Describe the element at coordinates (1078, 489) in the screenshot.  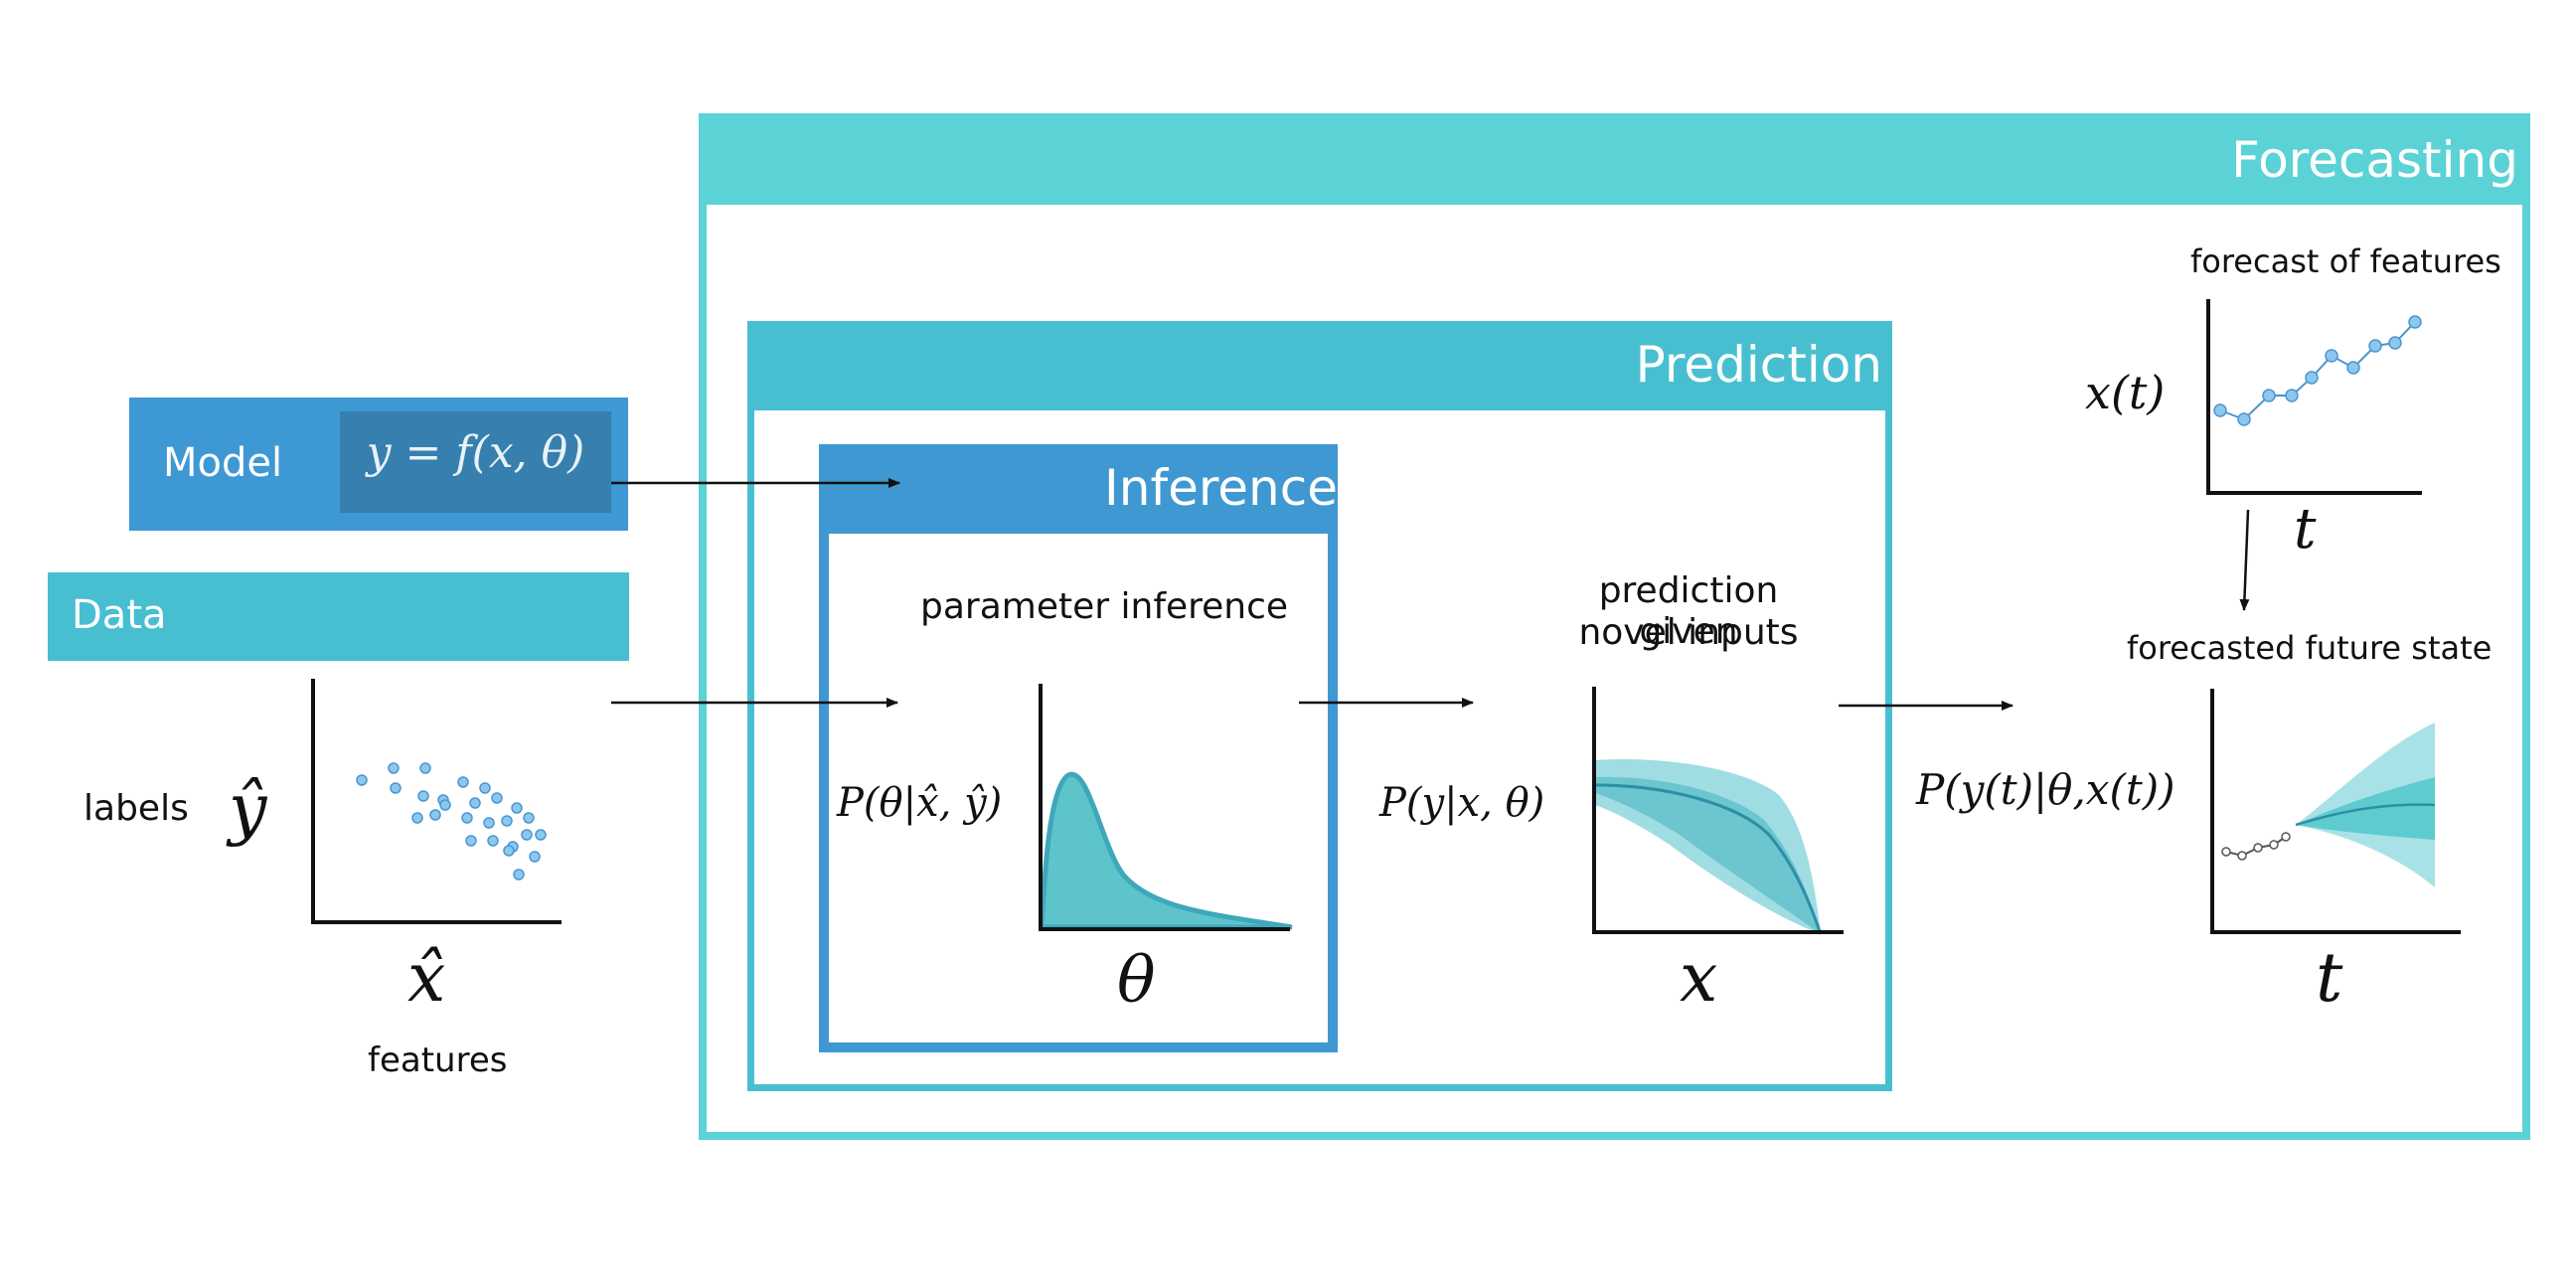
I see `inference-header` at that location.